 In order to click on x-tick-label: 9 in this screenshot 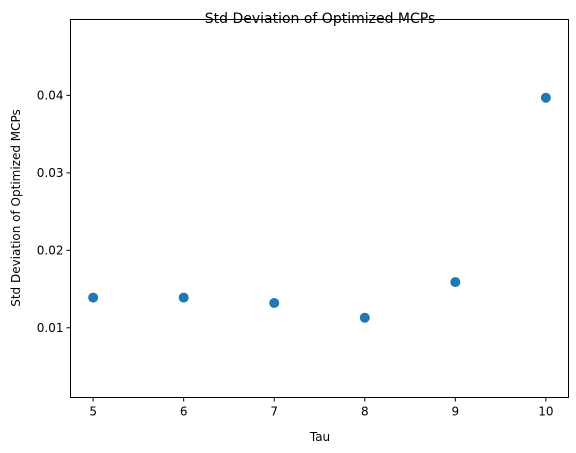, I will do `click(455, 412)`.